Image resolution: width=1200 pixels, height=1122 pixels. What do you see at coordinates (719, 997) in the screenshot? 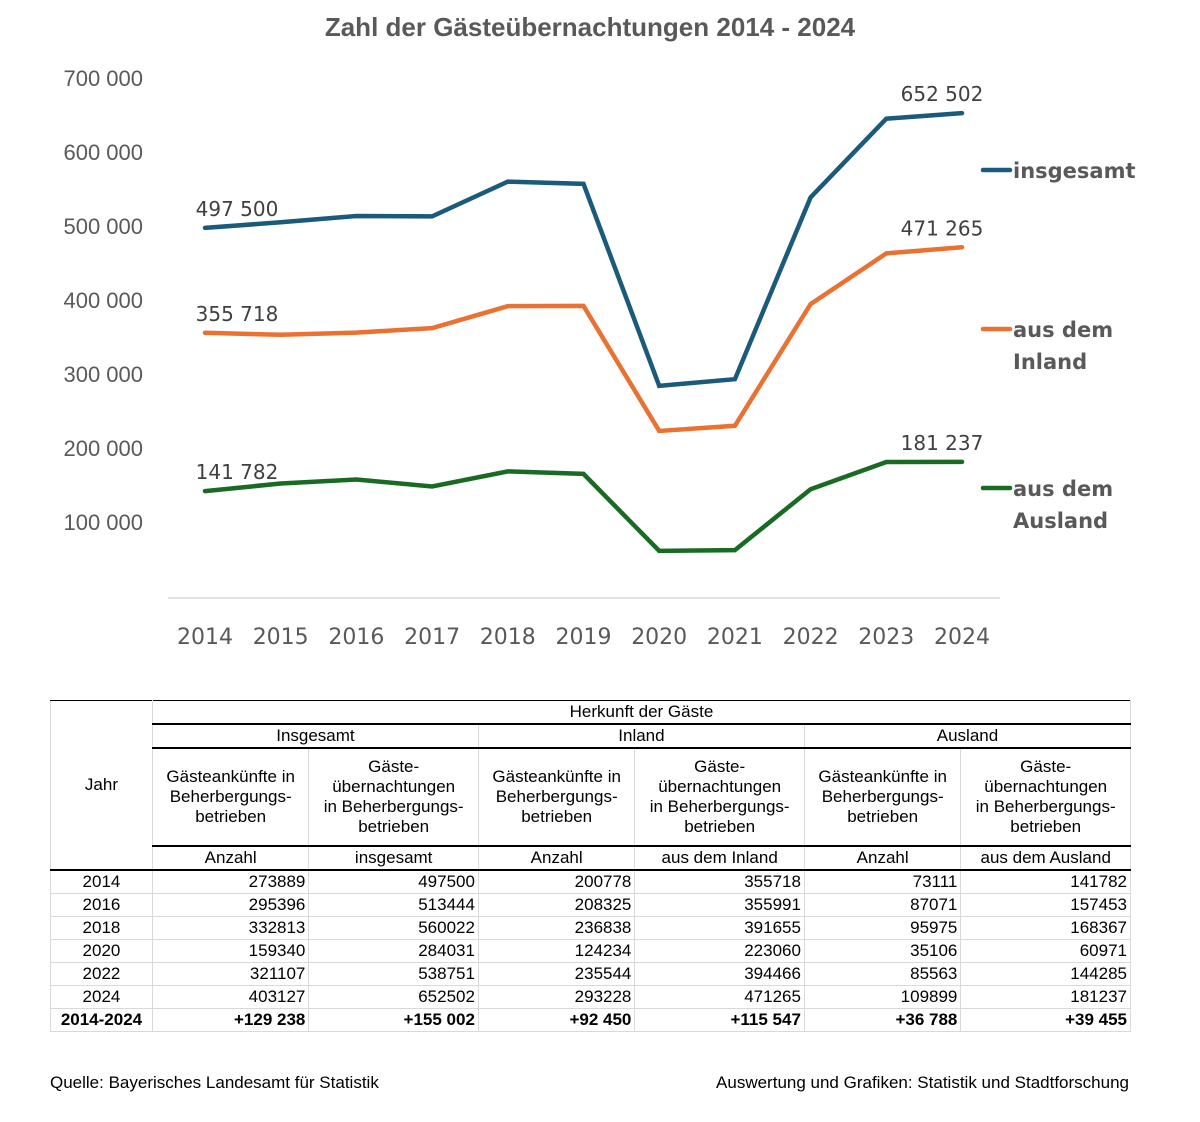
I see `value-cell: 471265` at bounding box center [719, 997].